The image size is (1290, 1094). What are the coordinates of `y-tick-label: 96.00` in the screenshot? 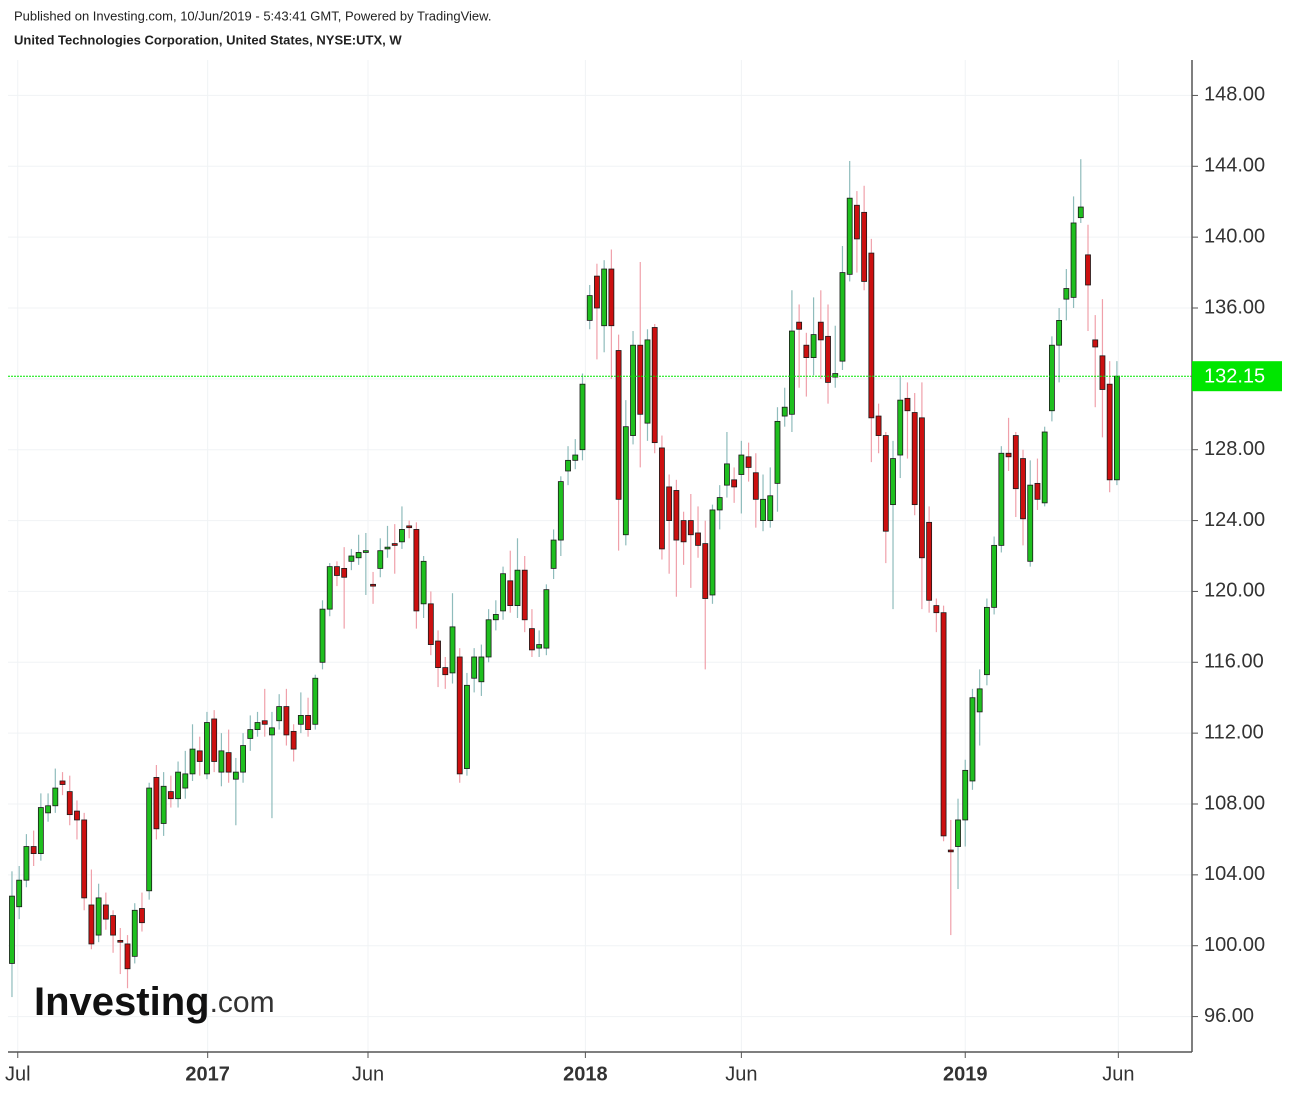 It's located at (1229, 1016).